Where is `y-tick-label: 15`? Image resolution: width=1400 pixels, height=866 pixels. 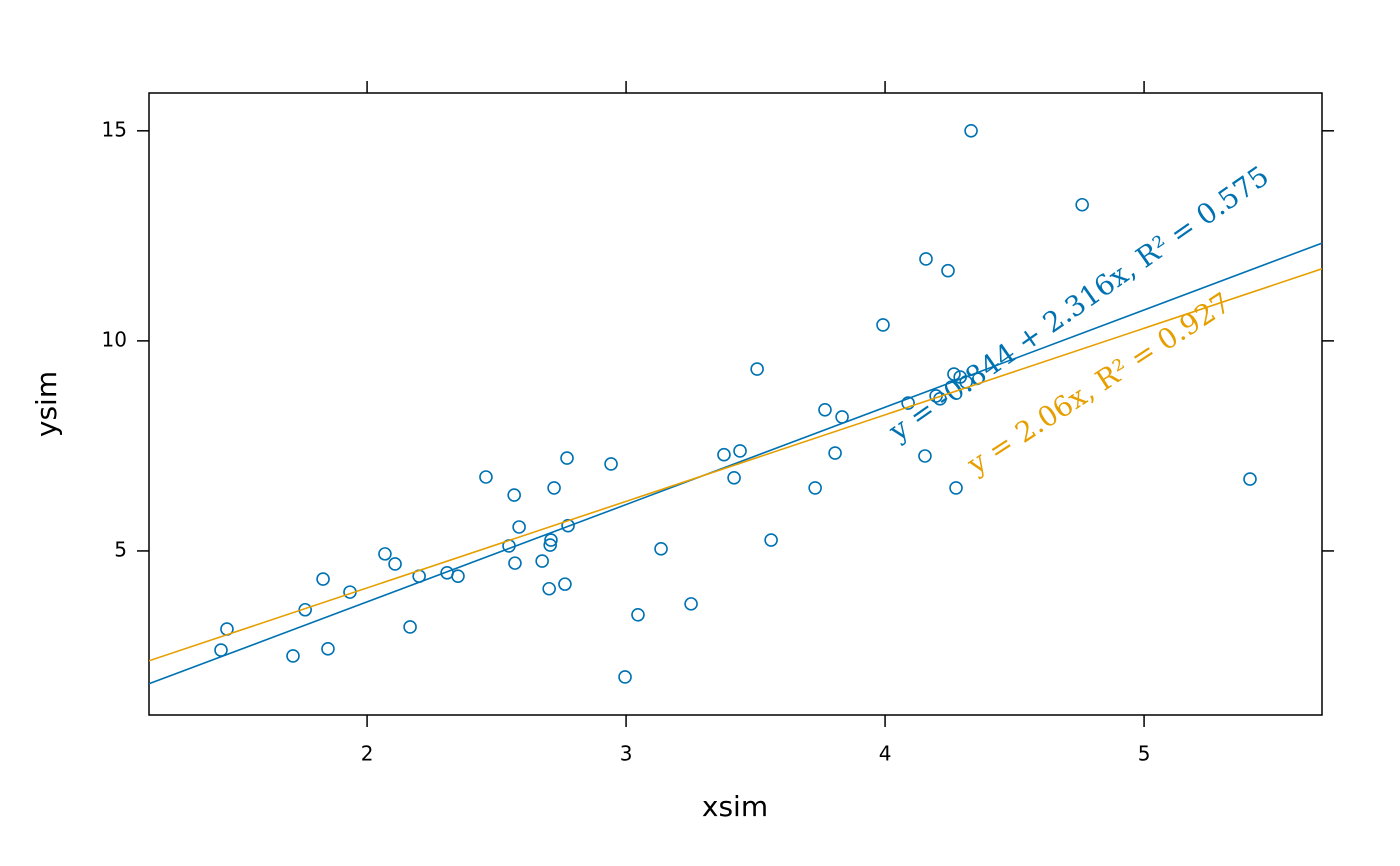
y-tick-label: 15 is located at coordinates (114, 129).